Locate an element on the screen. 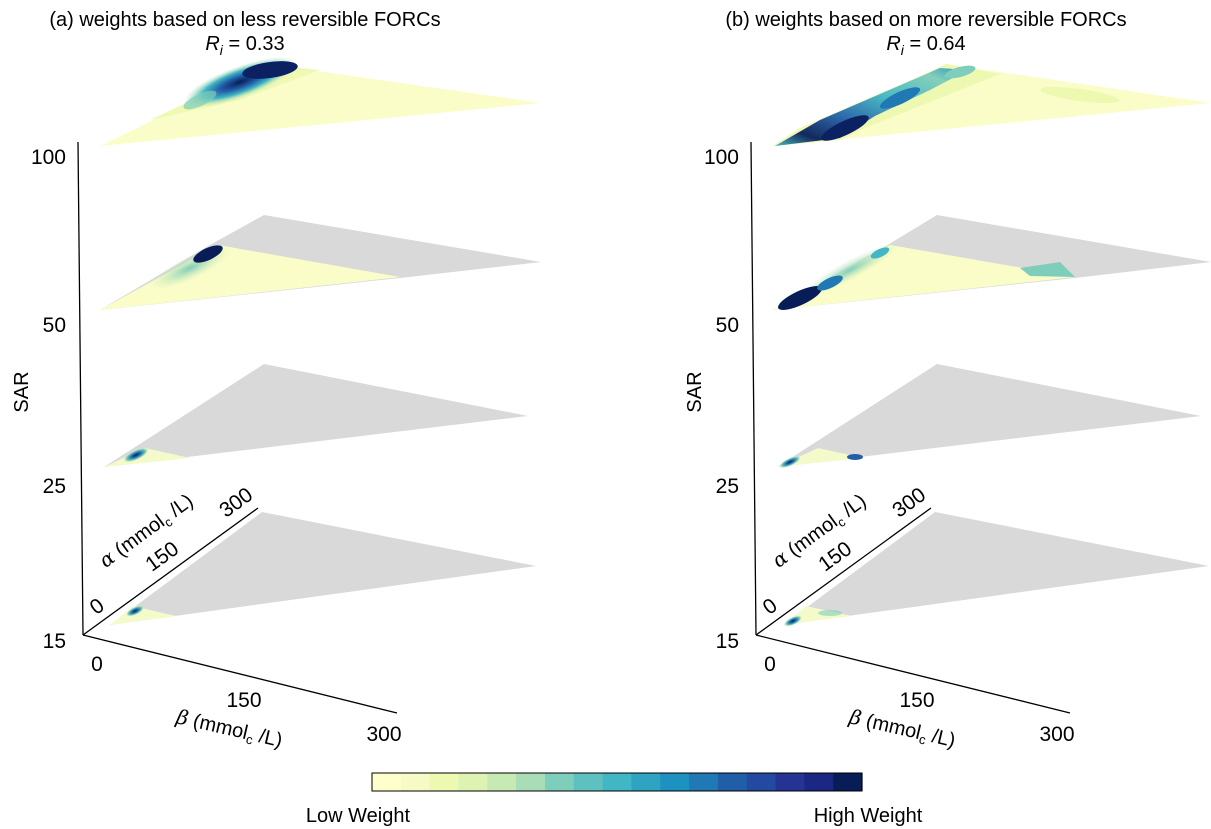 Image resolution: width=1211 pixels, height=829 pixels. colorbar-cells is located at coordinates (617, 782).